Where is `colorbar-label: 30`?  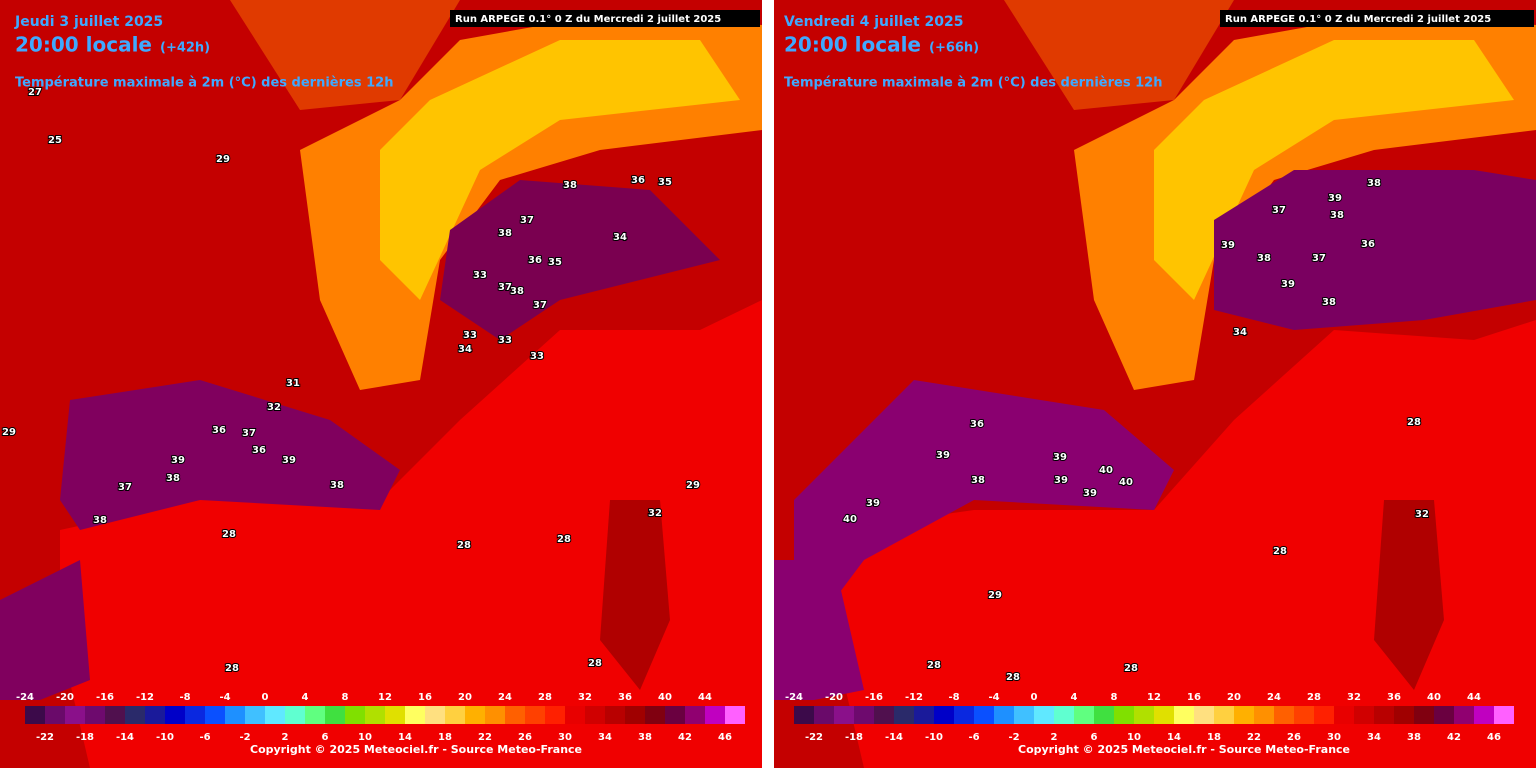 colorbar-label: 30 is located at coordinates (565, 737).